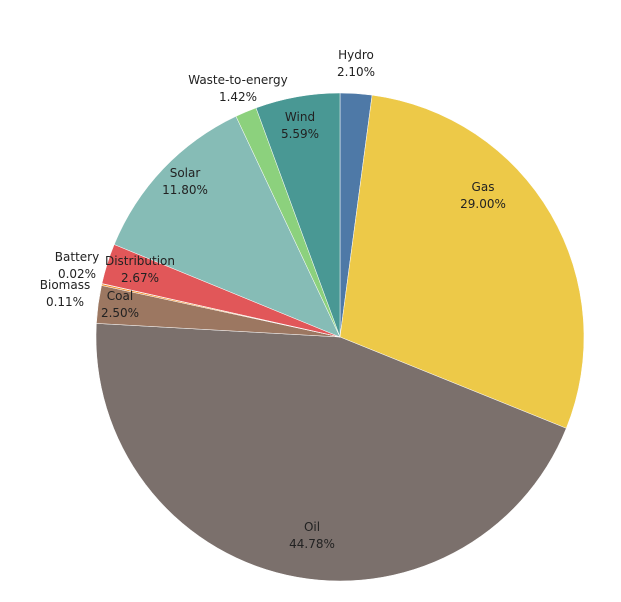  I want to click on slice-label-oil: Oil 44.78%, so click(312, 535).